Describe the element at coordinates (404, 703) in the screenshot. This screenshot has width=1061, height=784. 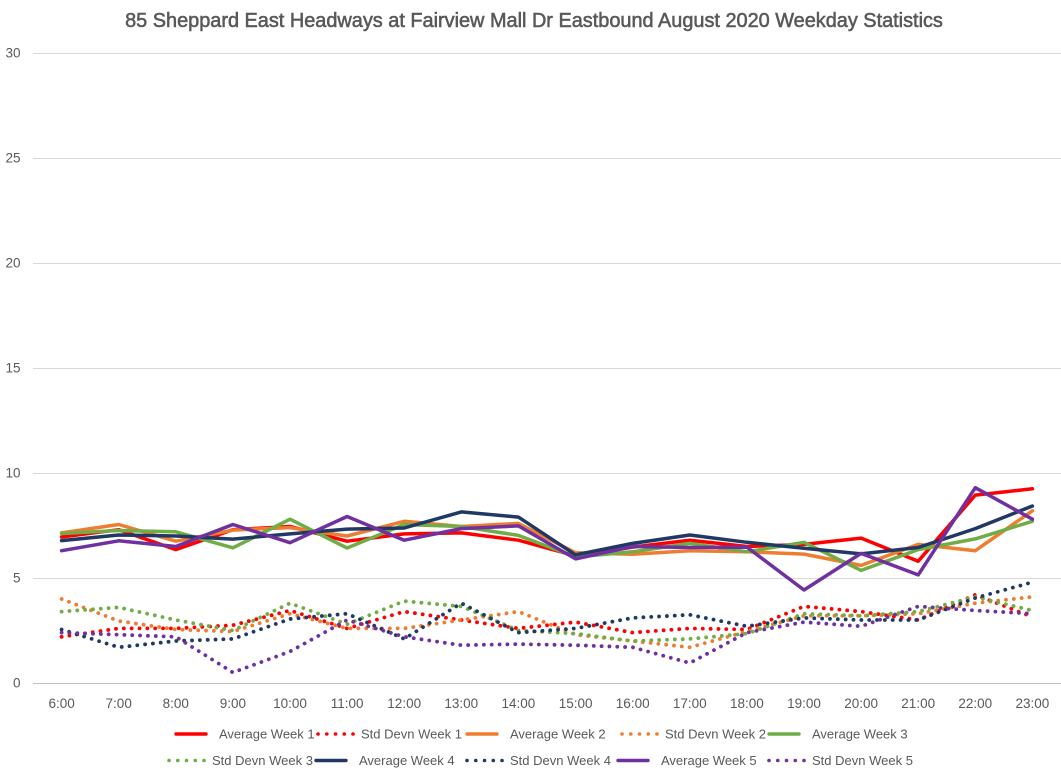
I see `svg-text: 12:00` at that location.